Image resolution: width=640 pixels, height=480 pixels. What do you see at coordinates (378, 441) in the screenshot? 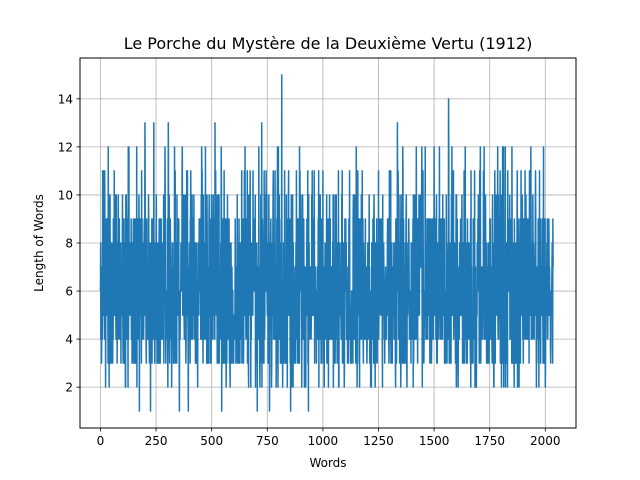
I see `x-tick-label: 1250` at bounding box center [378, 441].